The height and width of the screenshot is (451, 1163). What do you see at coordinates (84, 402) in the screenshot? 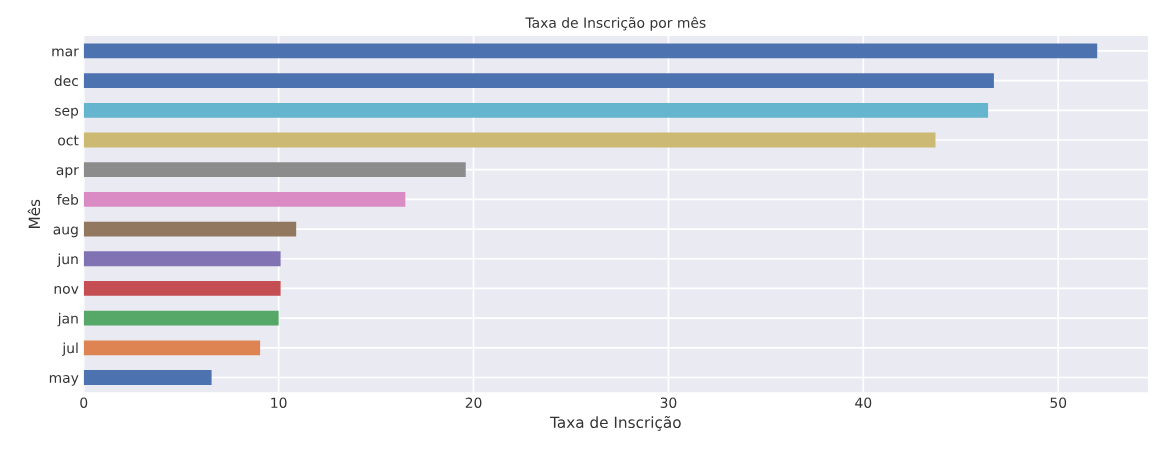
I see `x-tick-label: 0` at bounding box center [84, 402].